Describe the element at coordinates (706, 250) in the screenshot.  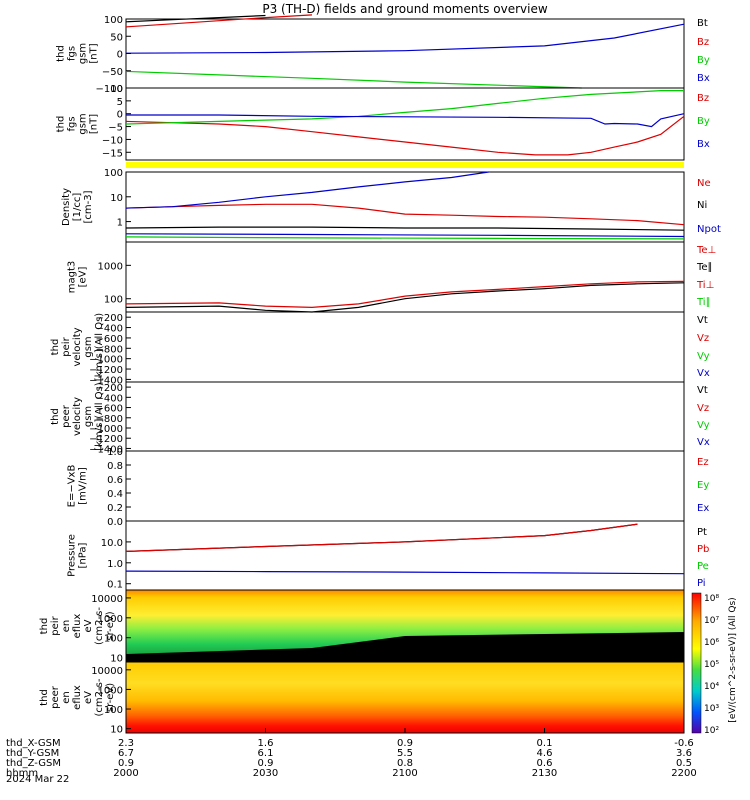
I see `legend-density-3: Te⊥` at that location.